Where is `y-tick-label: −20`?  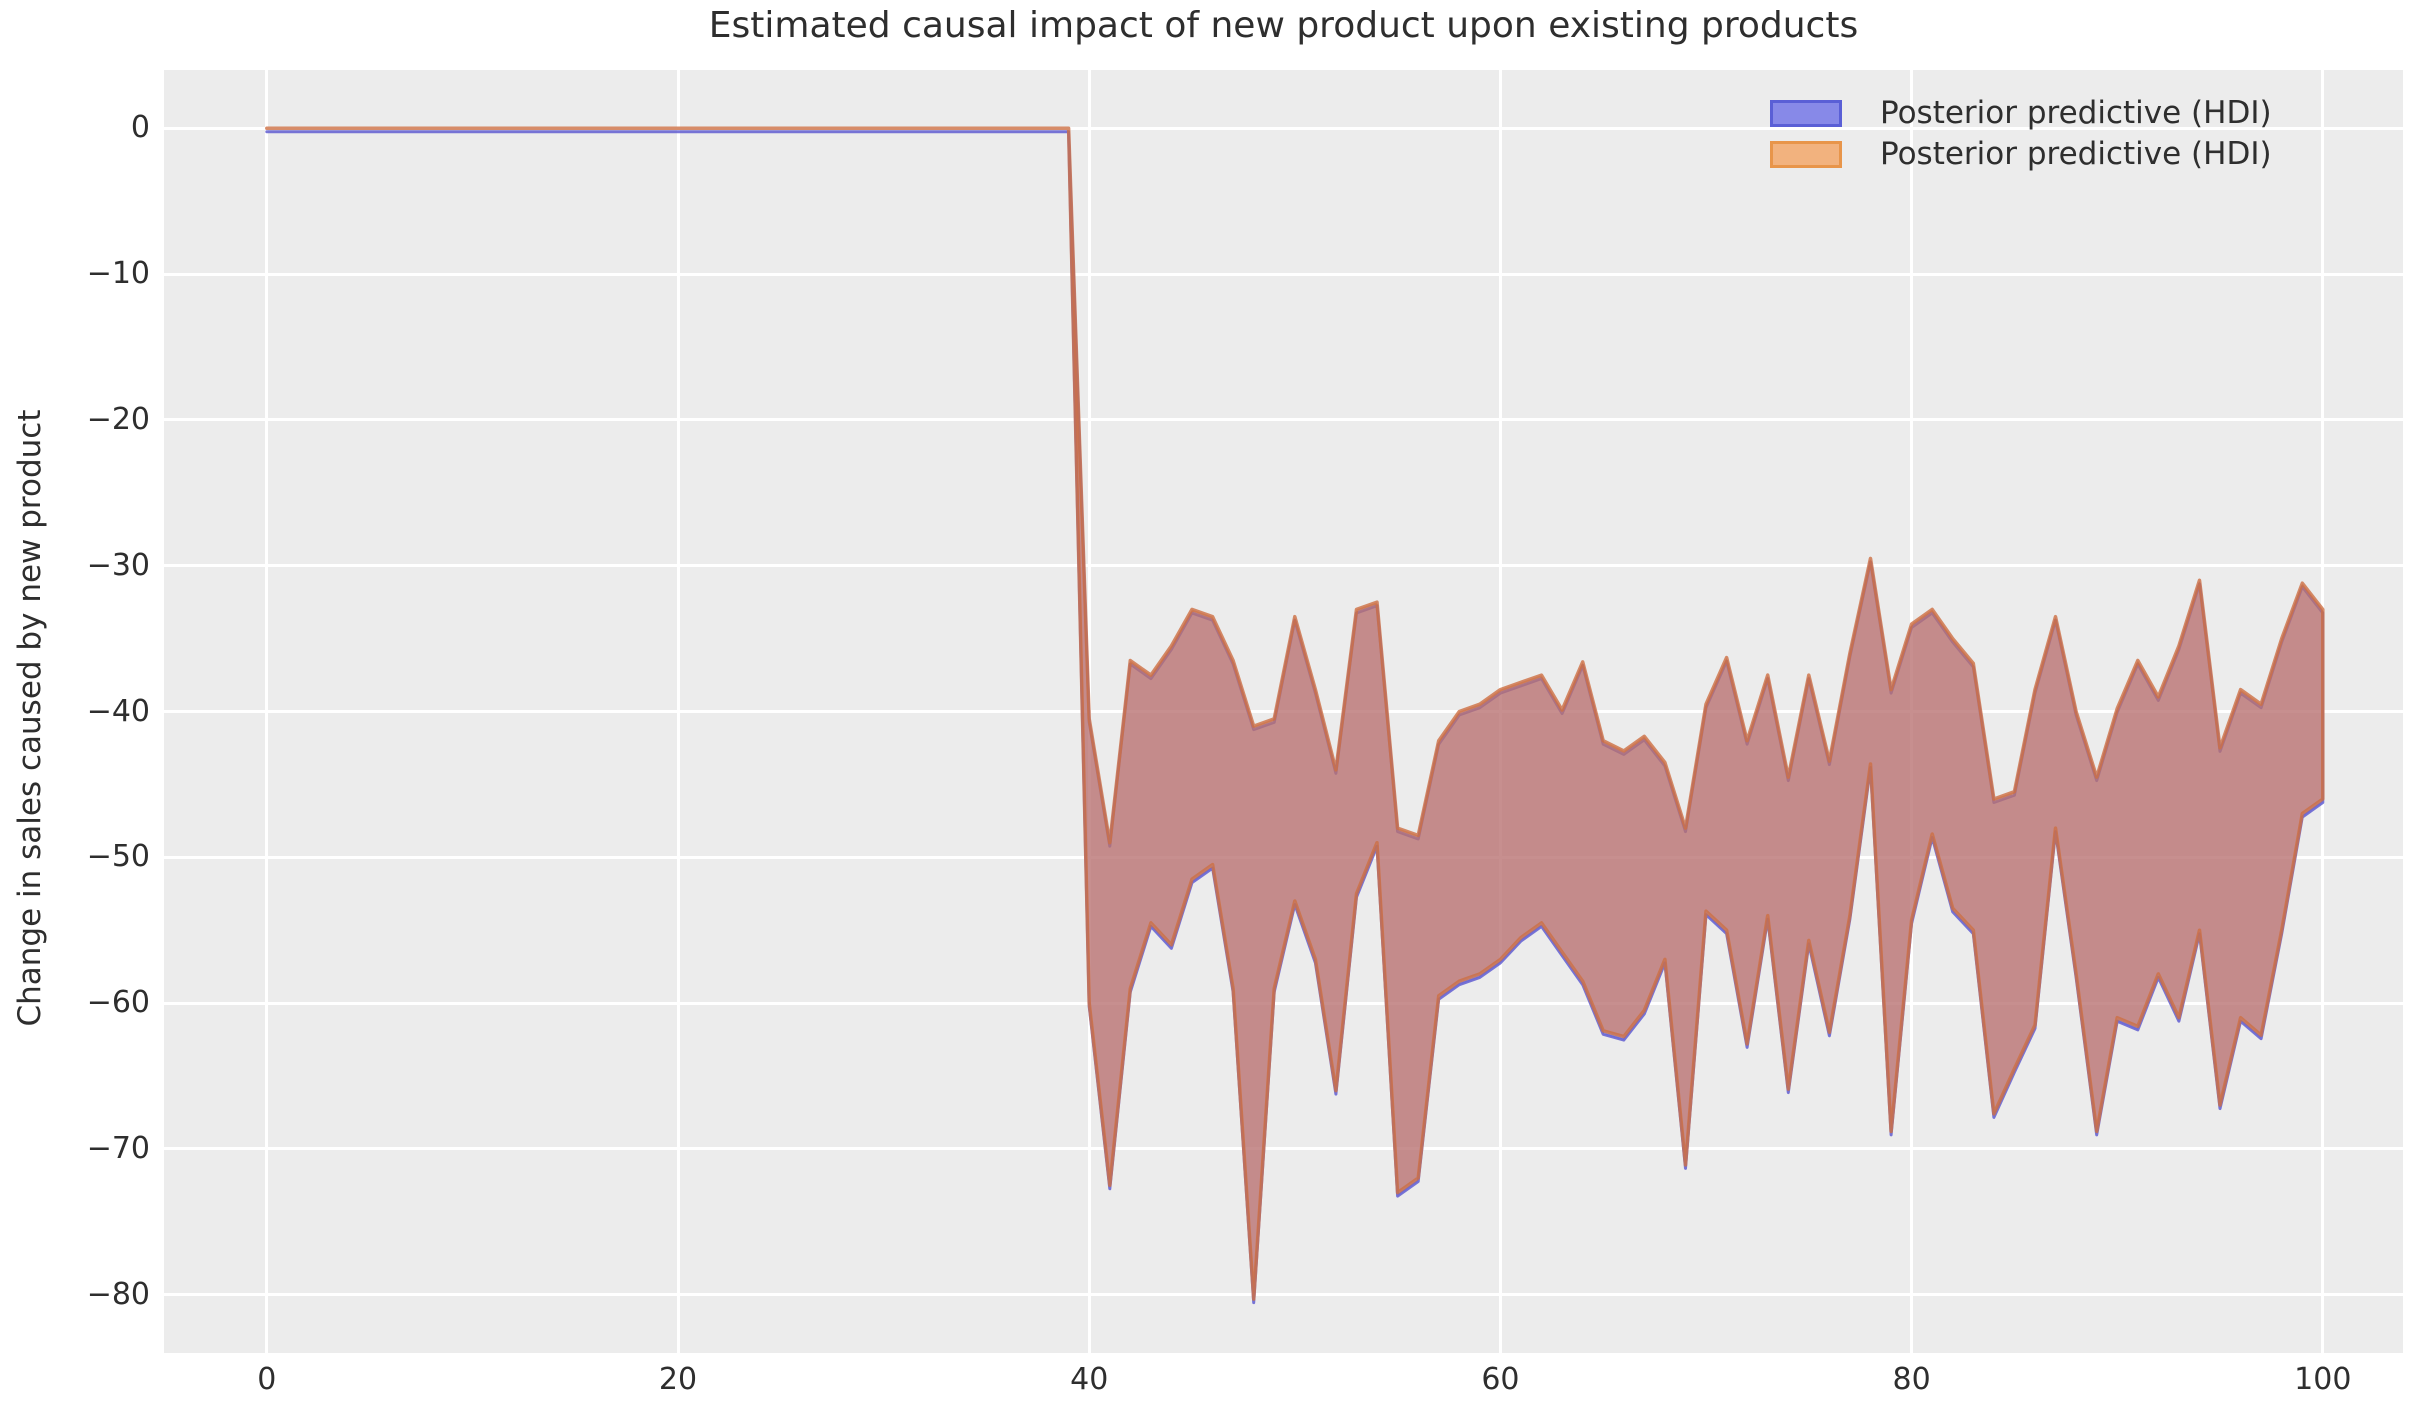
y-tick-label: −20 is located at coordinates (118, 419).